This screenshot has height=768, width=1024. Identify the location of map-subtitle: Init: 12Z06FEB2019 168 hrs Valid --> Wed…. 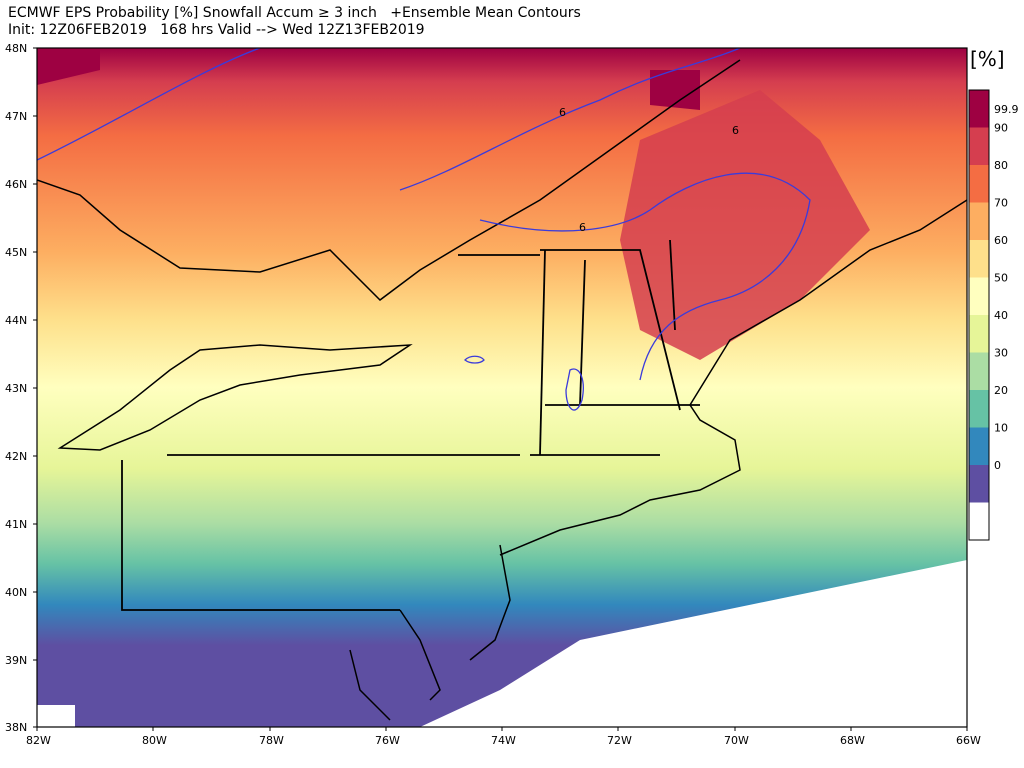
(216, 30).